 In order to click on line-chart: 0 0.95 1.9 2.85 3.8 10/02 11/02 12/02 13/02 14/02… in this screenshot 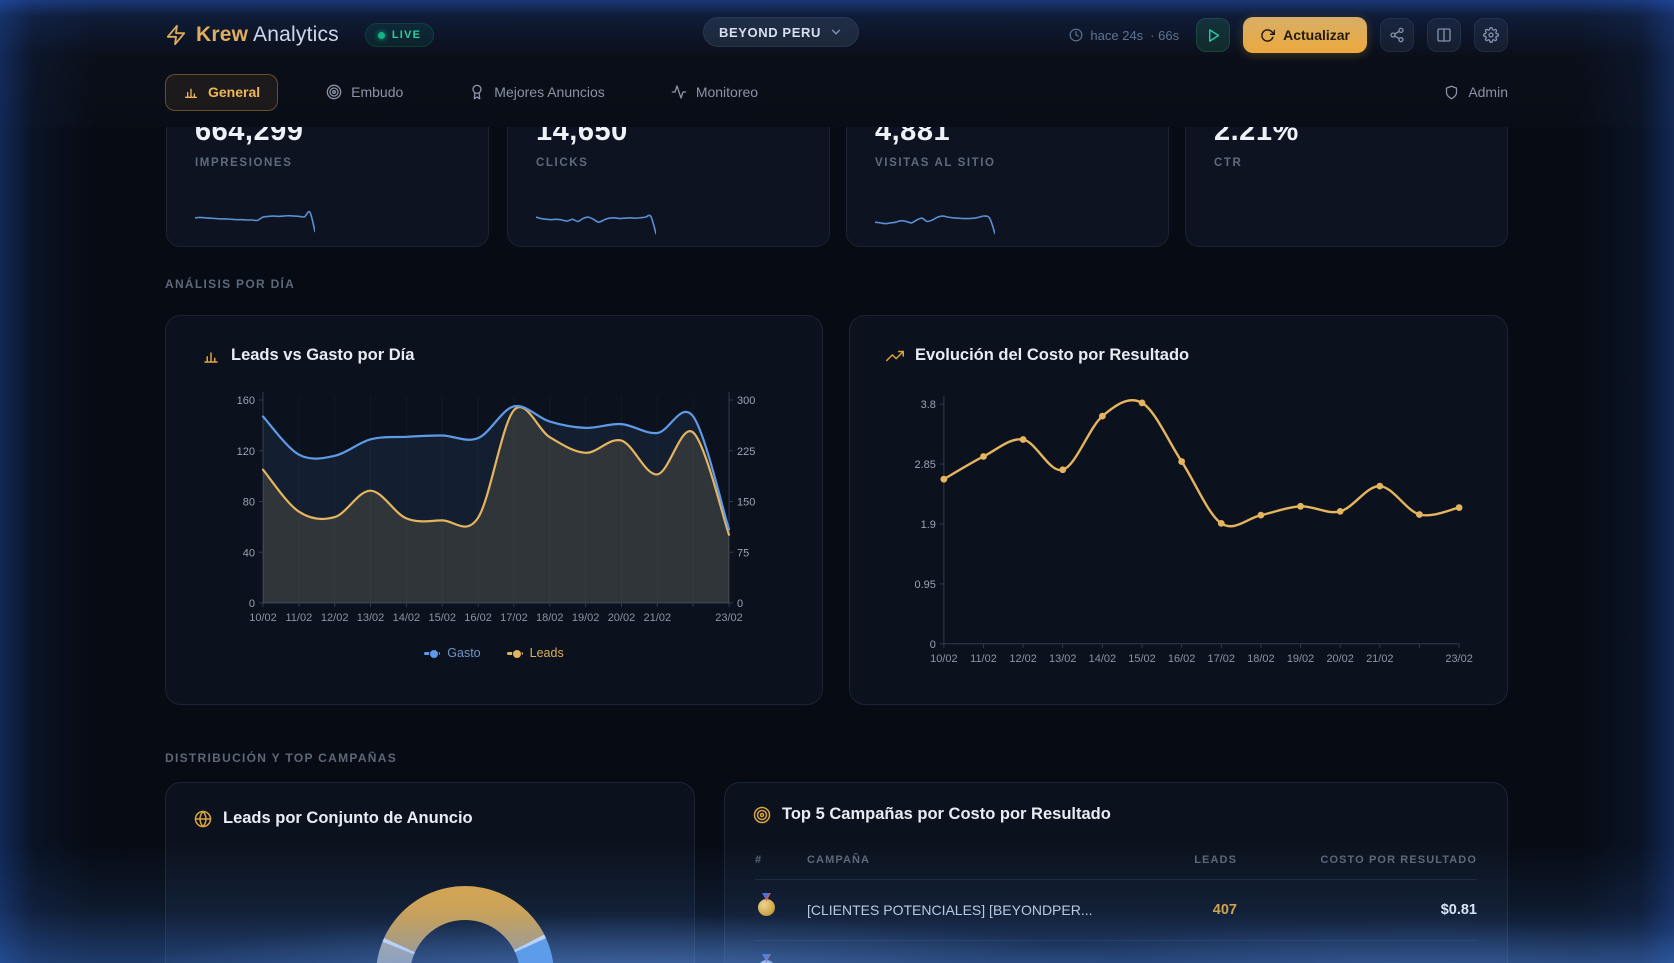, I will do `click(1194, 530)`.